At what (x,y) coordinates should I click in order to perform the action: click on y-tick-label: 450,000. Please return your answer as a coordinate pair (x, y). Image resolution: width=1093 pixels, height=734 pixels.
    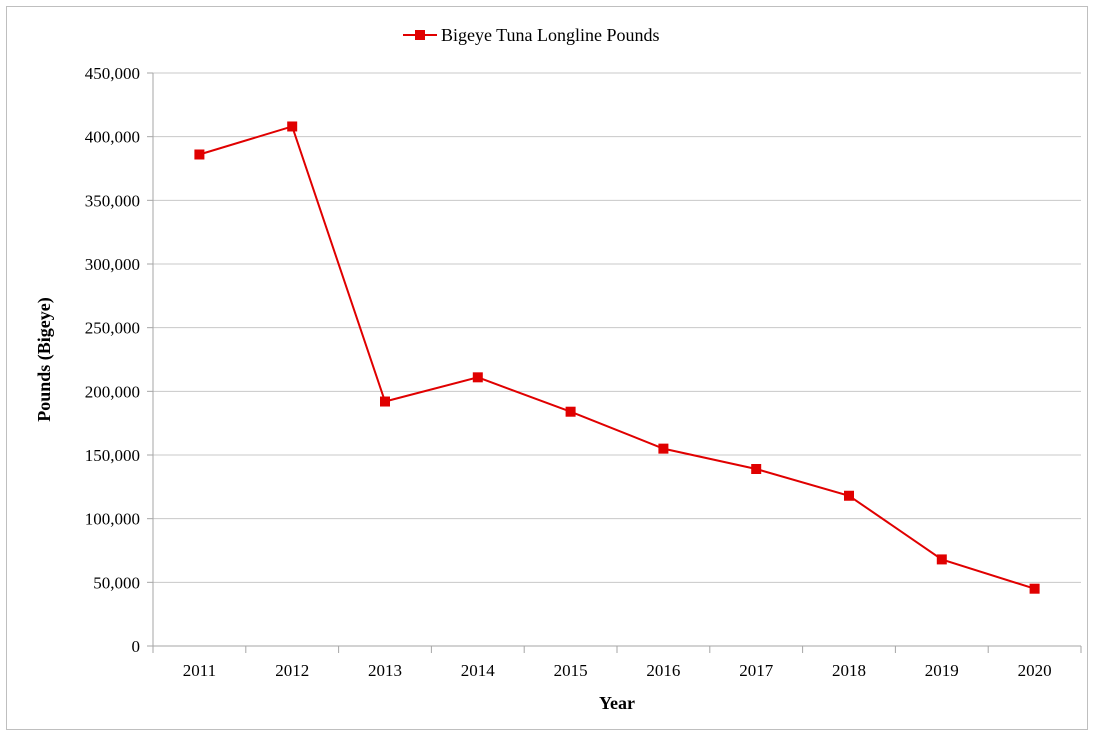
    Looking at the image, I should click on (112, 73).